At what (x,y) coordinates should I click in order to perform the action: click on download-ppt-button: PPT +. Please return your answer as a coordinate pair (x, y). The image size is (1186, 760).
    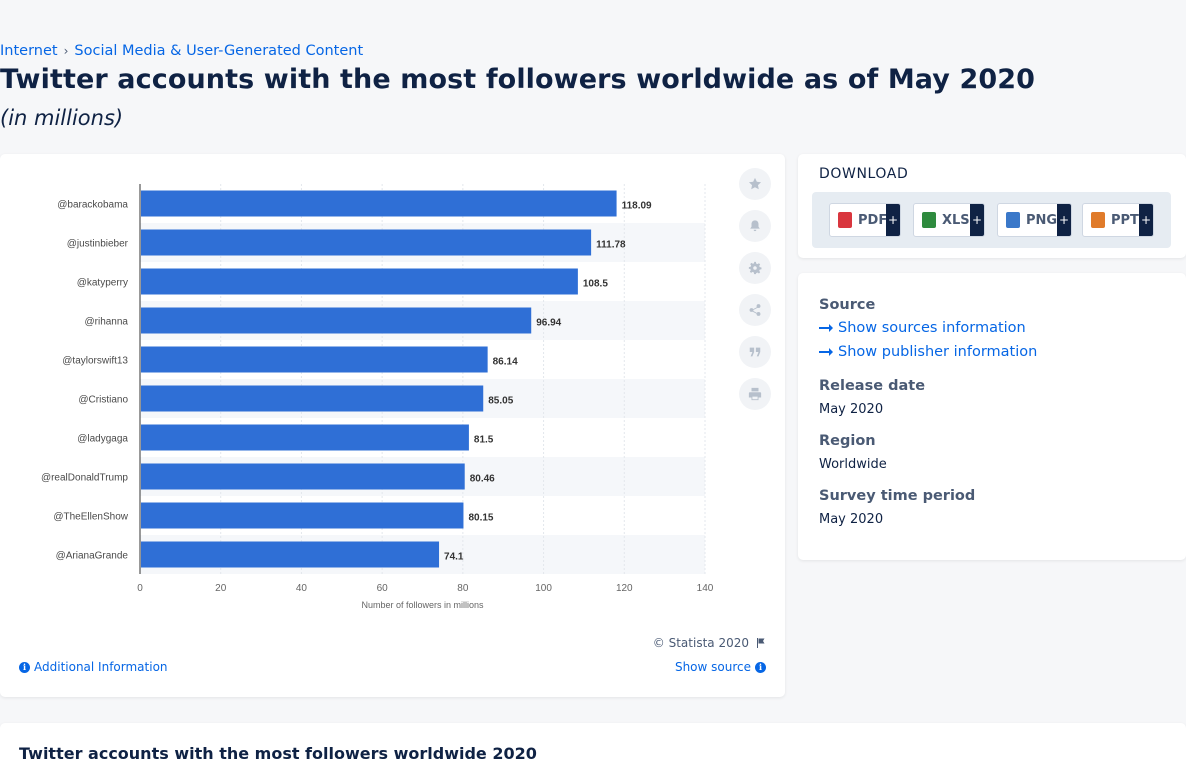
    Looking at the image, I should click on (1118, 220).